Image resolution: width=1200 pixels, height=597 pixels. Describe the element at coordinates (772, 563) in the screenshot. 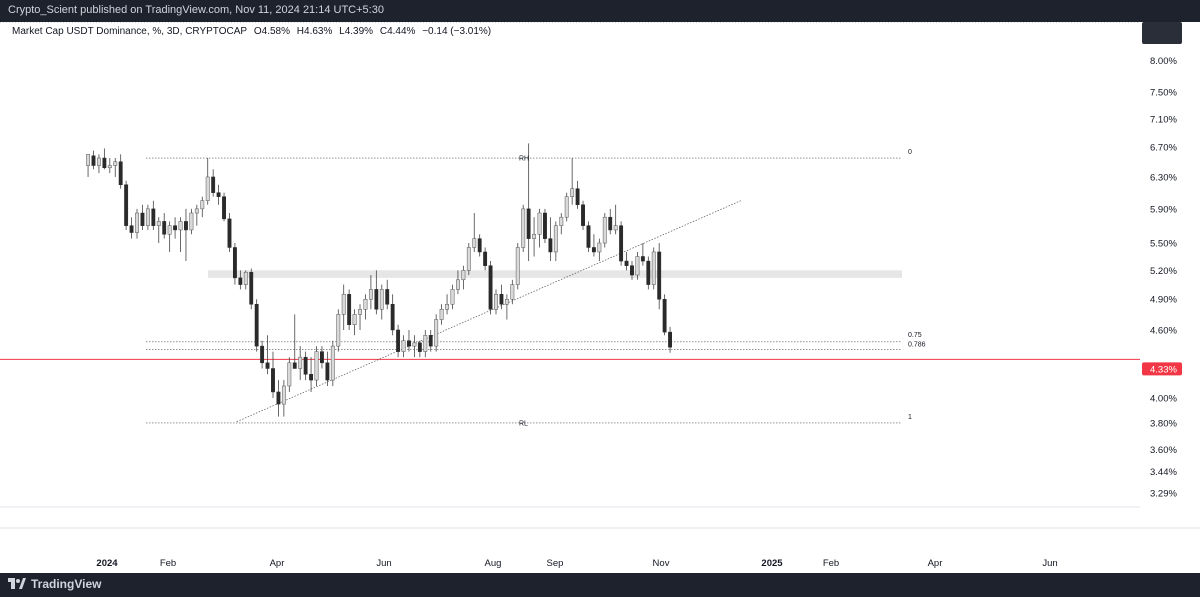

I see `time-tick-label: 2025` at that location.